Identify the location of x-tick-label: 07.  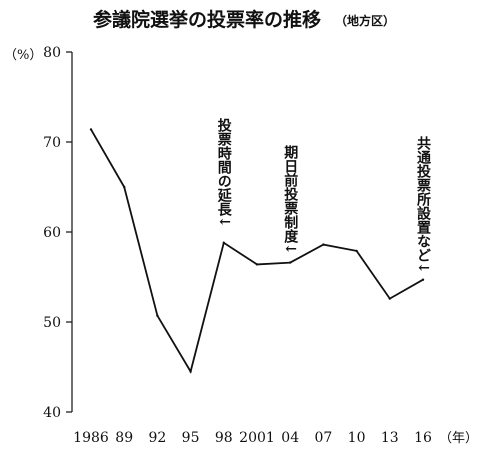
(323, 438).